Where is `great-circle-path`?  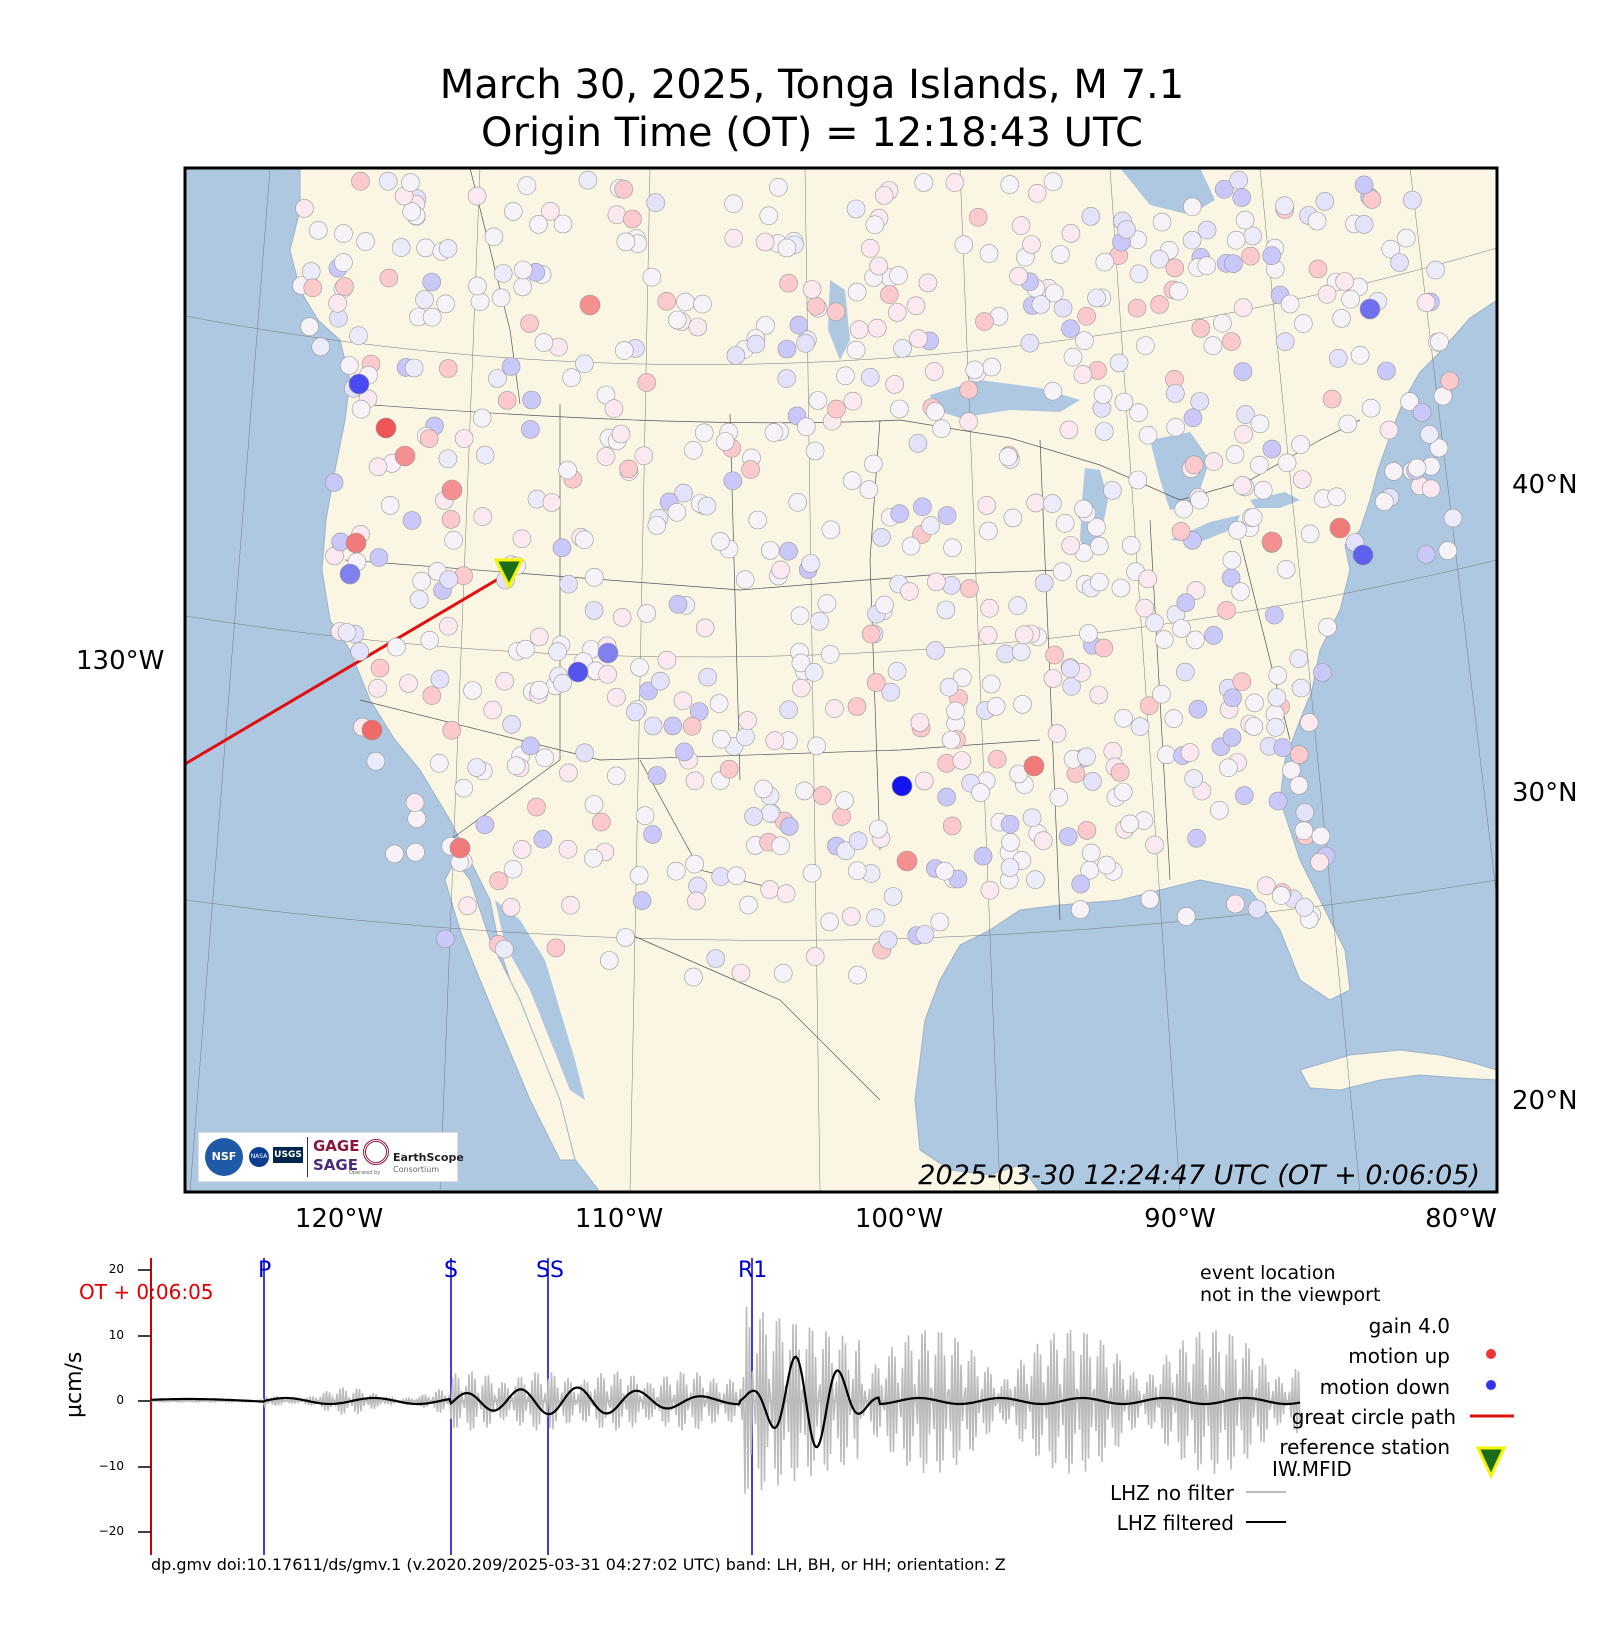
great-circle-path is located at coordinates (347, 668).